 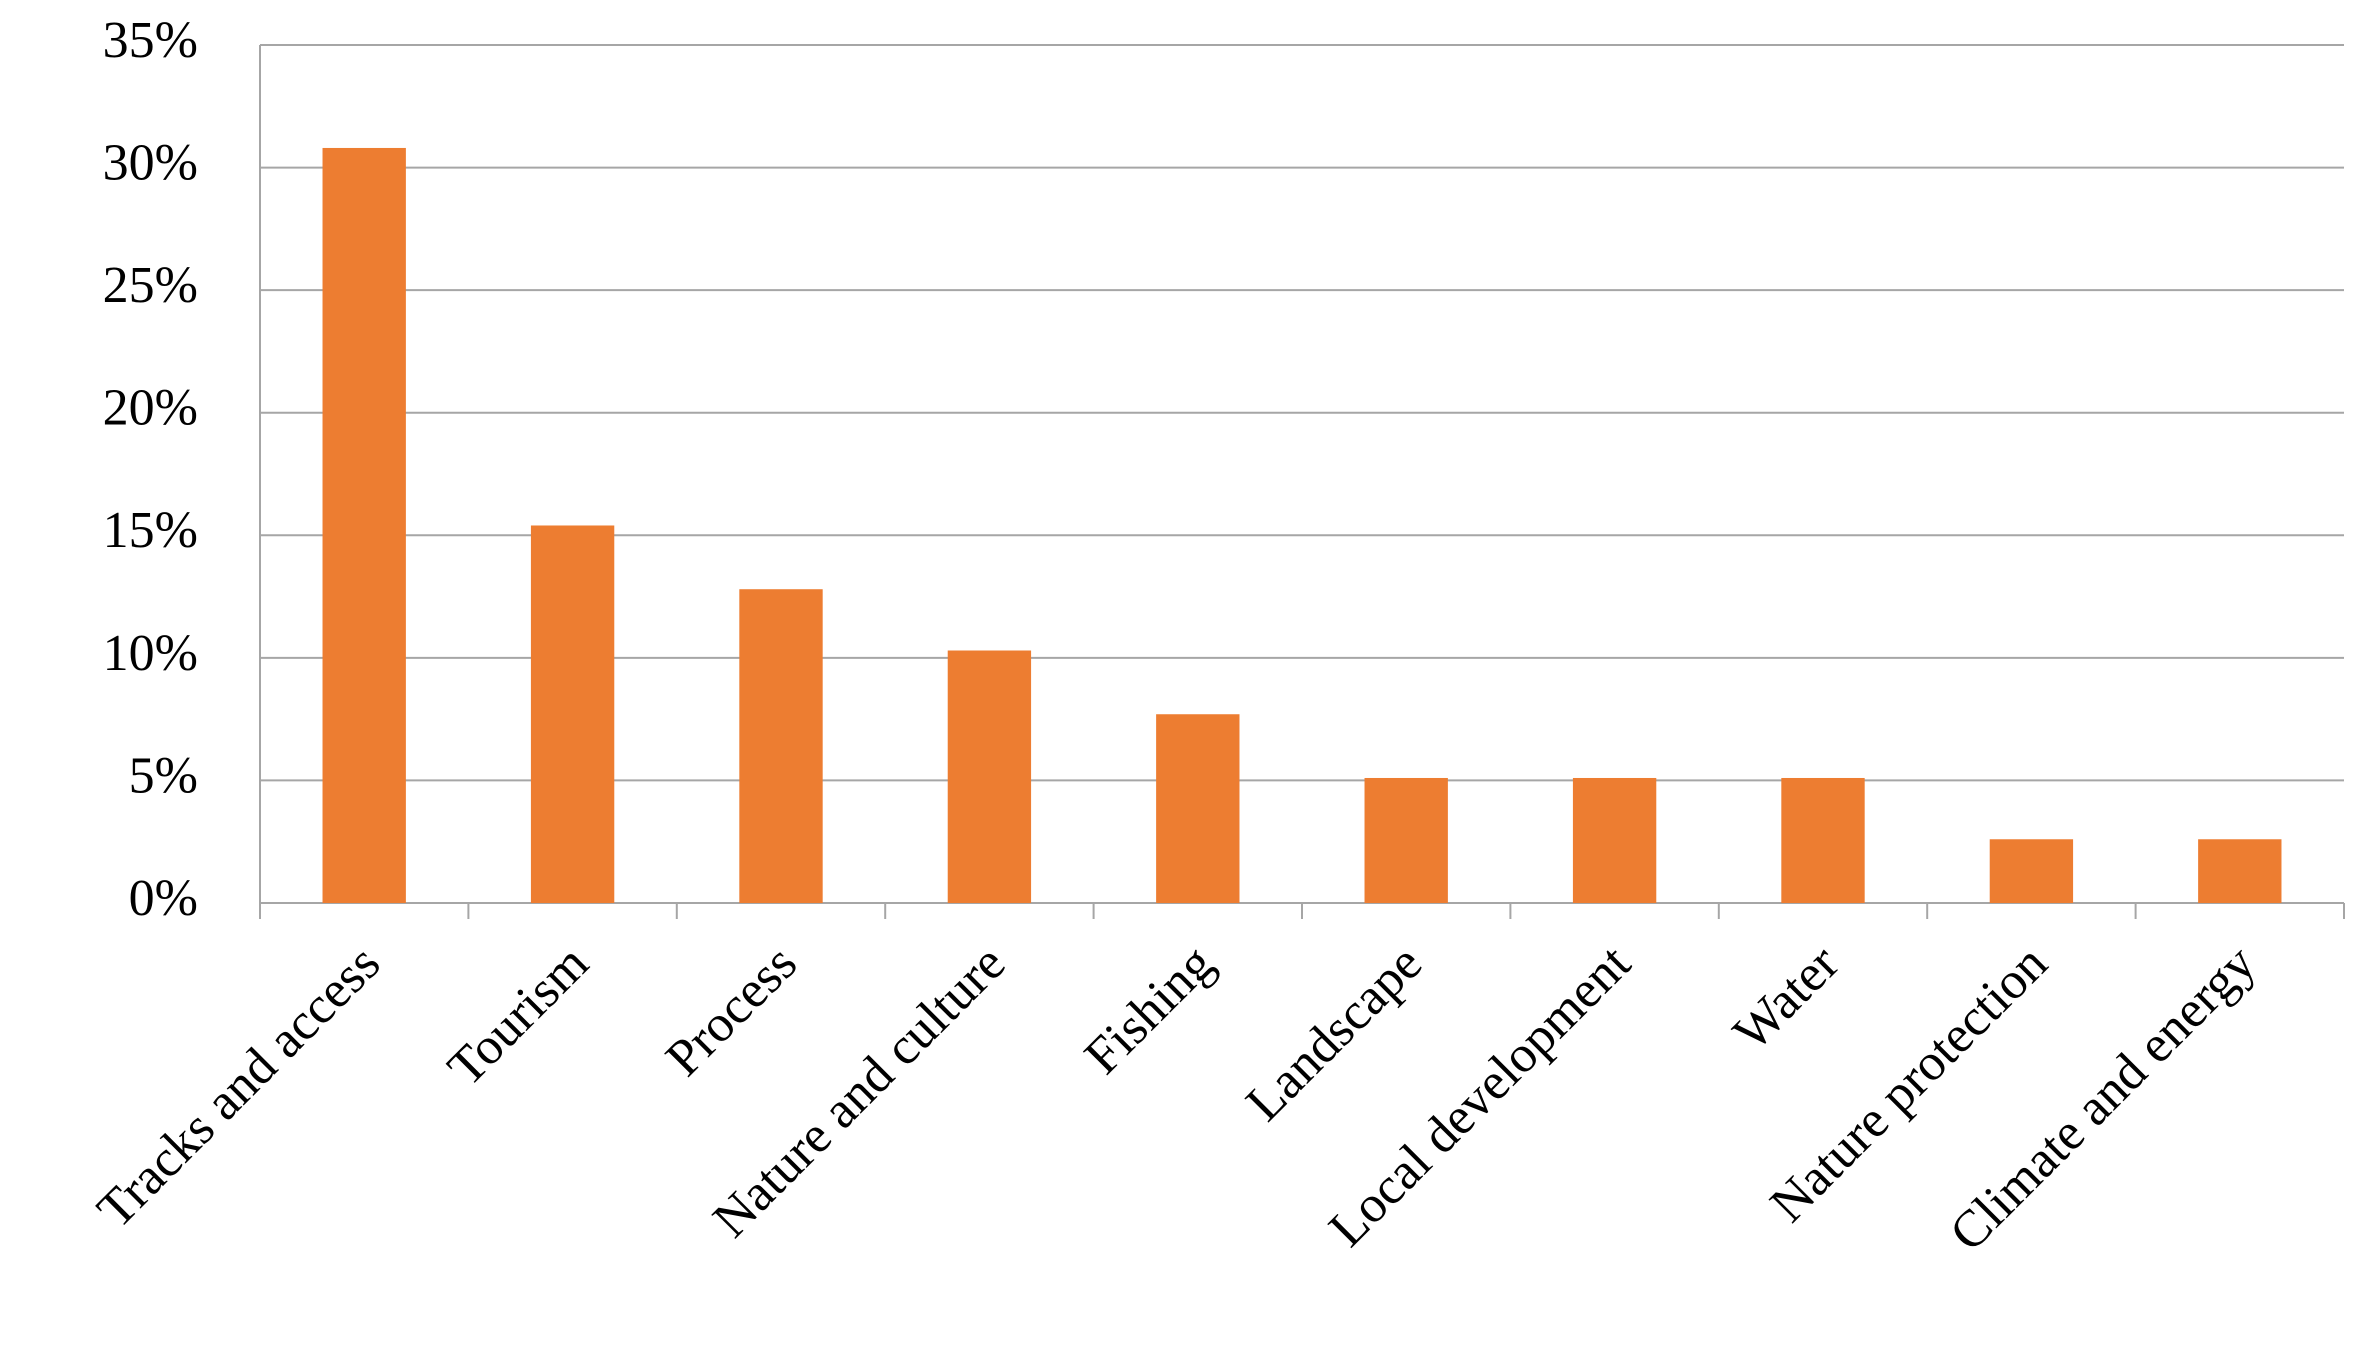 I want to click on y-tick-label: 0%, so click(x=163, y=898).